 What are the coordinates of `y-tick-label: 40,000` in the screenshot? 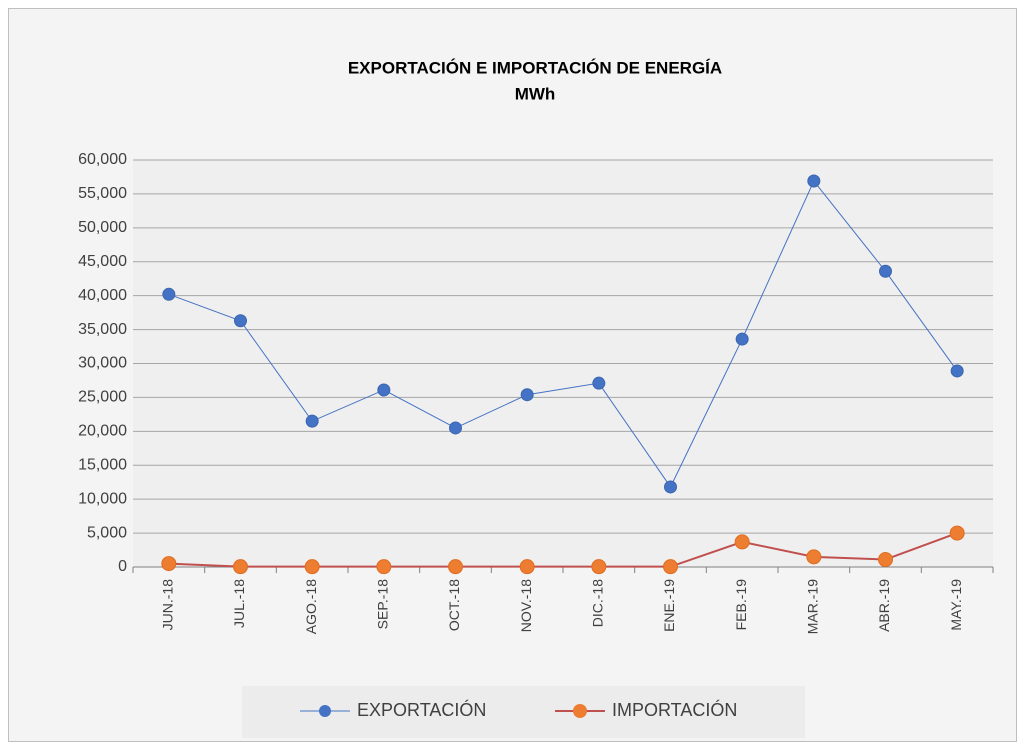 It's located at (102, 295).